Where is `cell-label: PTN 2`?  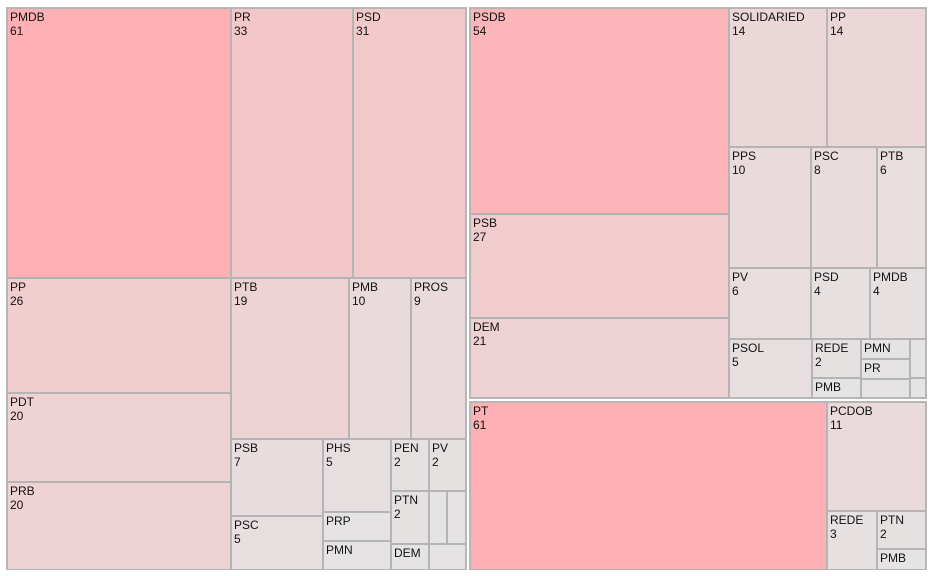
cell-label: PTN 2 is located at coordinates (406, 507).